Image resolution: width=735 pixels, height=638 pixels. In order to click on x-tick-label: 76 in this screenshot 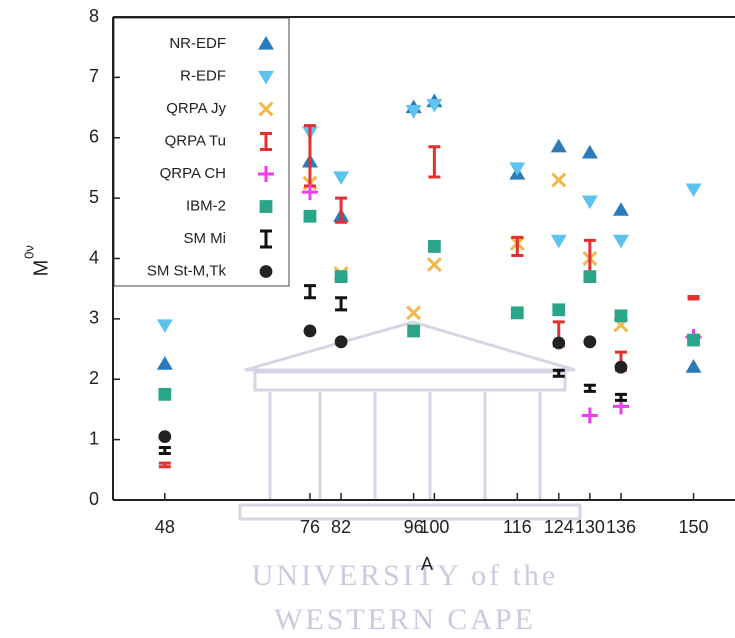, I will do `click(310, 527)`.